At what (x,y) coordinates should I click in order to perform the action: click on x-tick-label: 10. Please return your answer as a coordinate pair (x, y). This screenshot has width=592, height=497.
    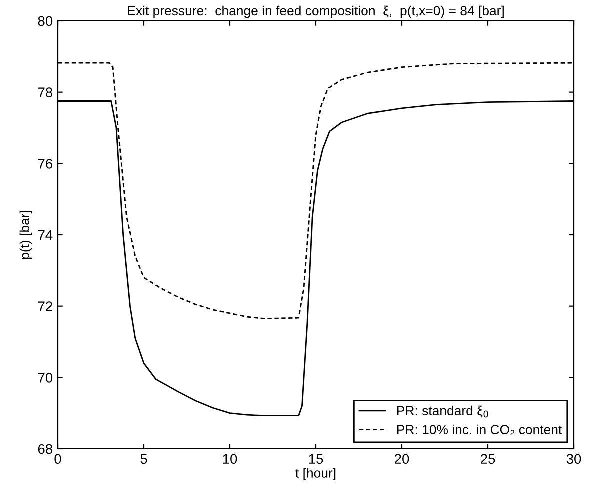
    Looking at the image, I should click on (230, 459).